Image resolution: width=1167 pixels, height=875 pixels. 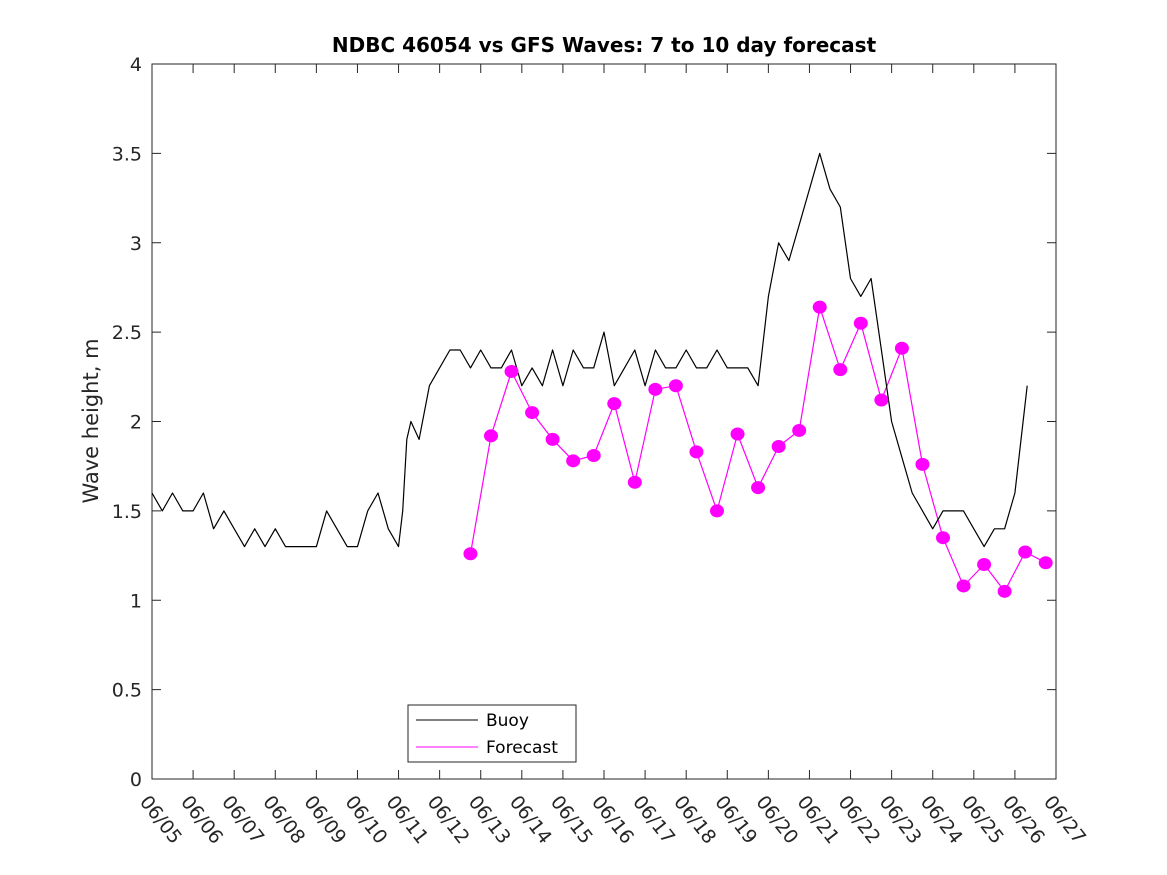 I want to click on legend: Buoy Forecast, so click(x=492, y=733).